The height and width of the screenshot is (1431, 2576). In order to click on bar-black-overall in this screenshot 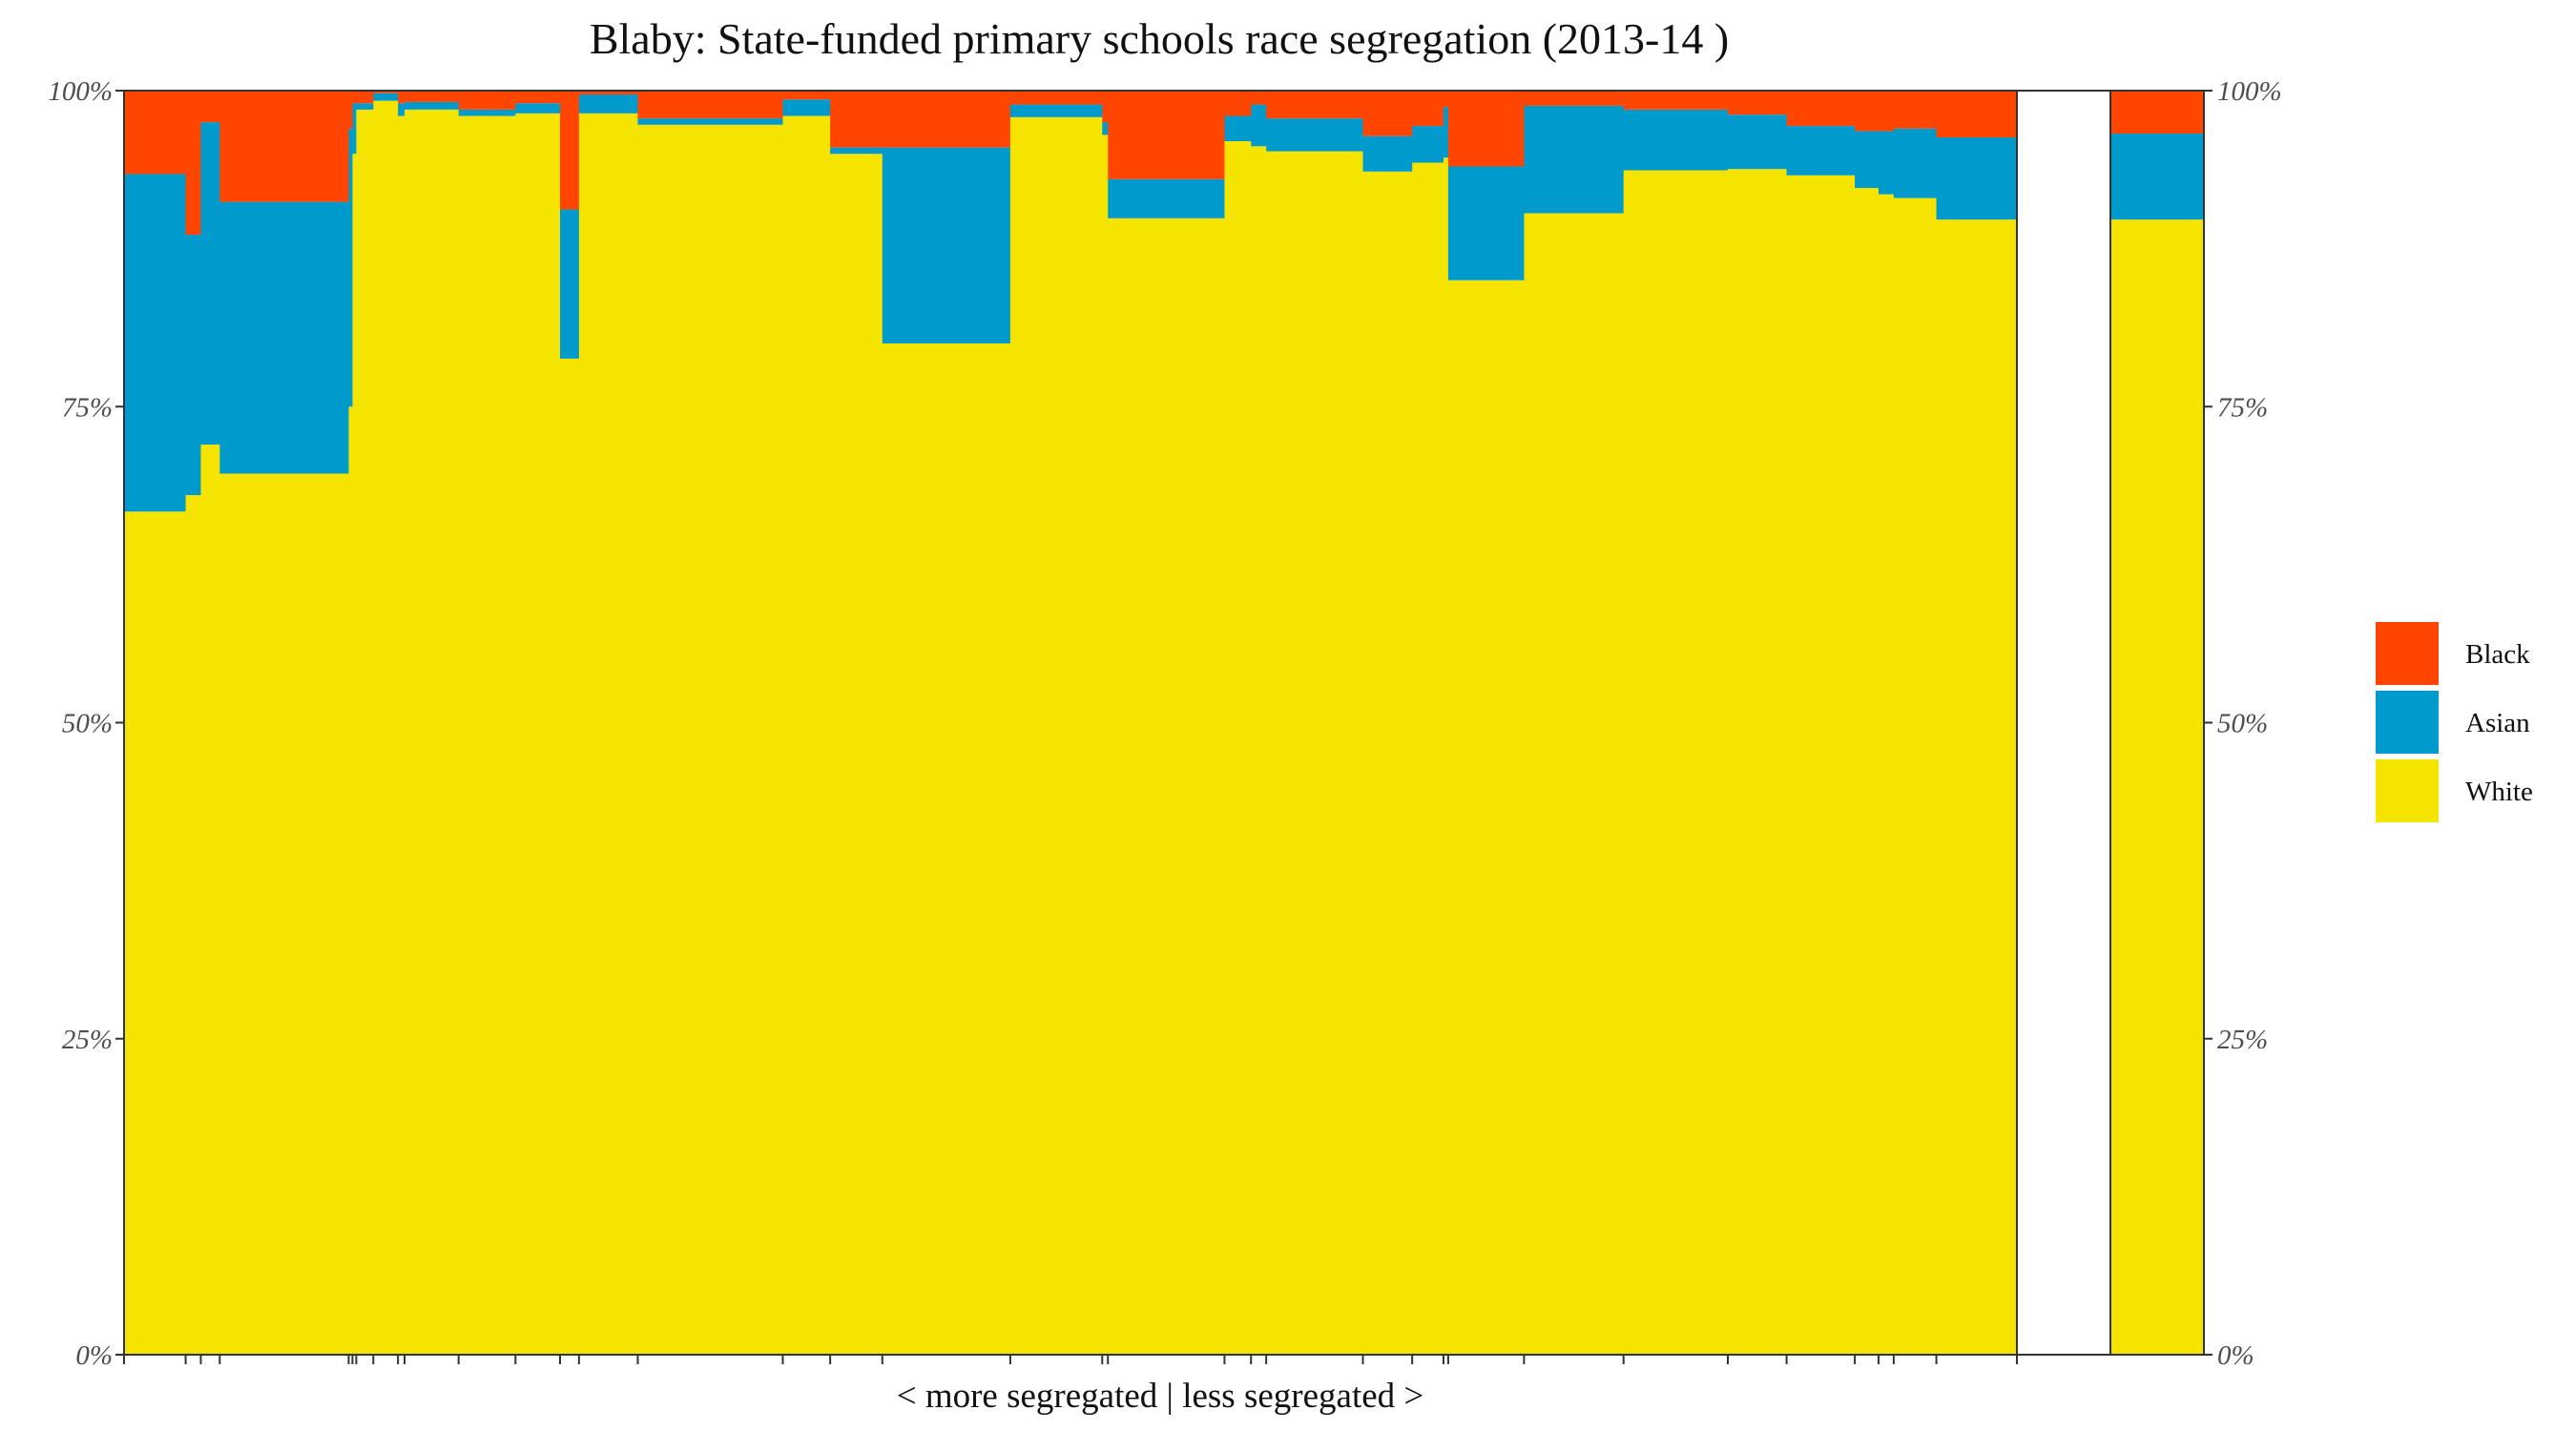, I will do `click(2157, 113)`.